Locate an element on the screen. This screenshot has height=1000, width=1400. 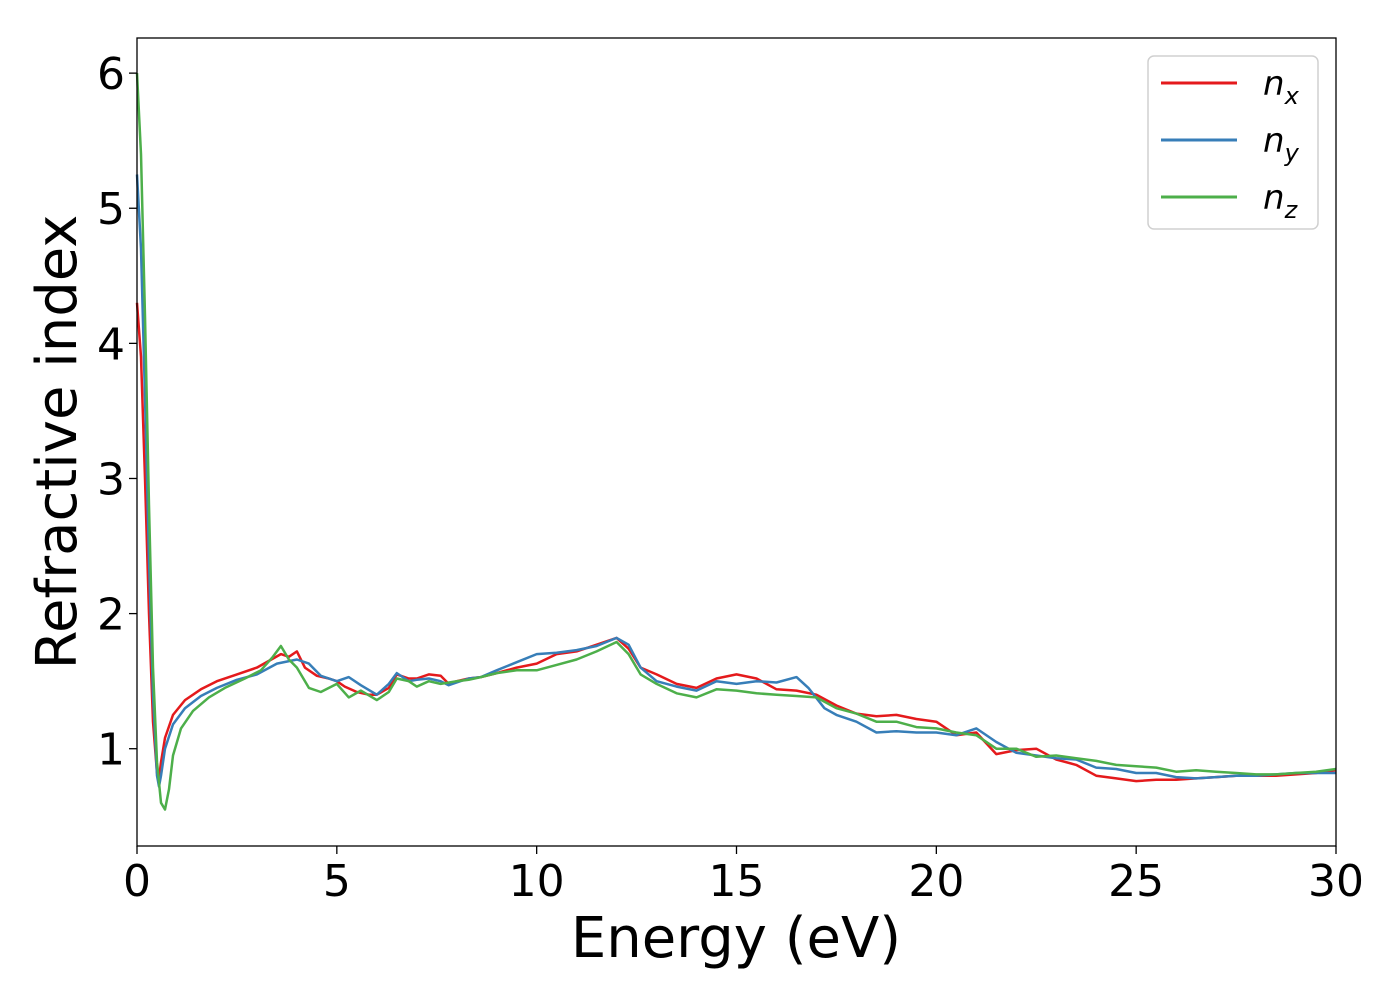
x-tick-label: 5 is located at coordinates (337, 881).